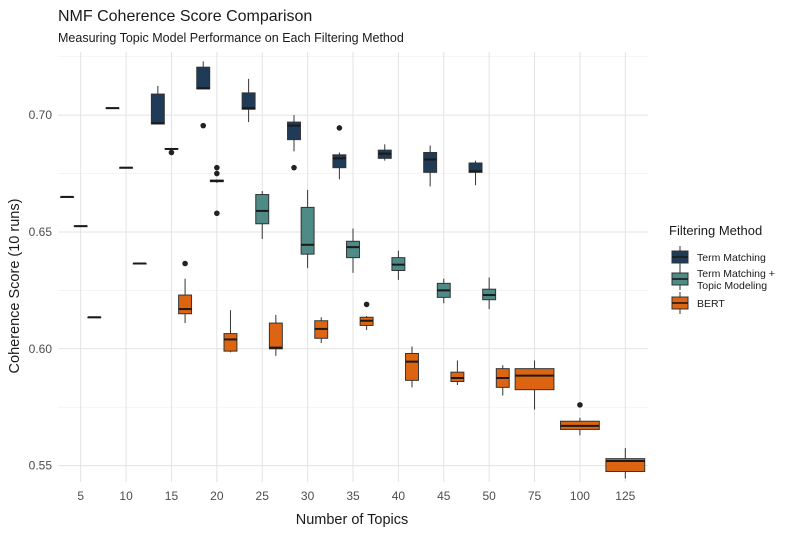 The height and width of the screenshot is (533, 805). What do you see at coordinates (41, 290) in the screenshot?
I see `y-axis-ticks: 0.55 0.60 0.65 0.70` at bounding box center [41, 290].